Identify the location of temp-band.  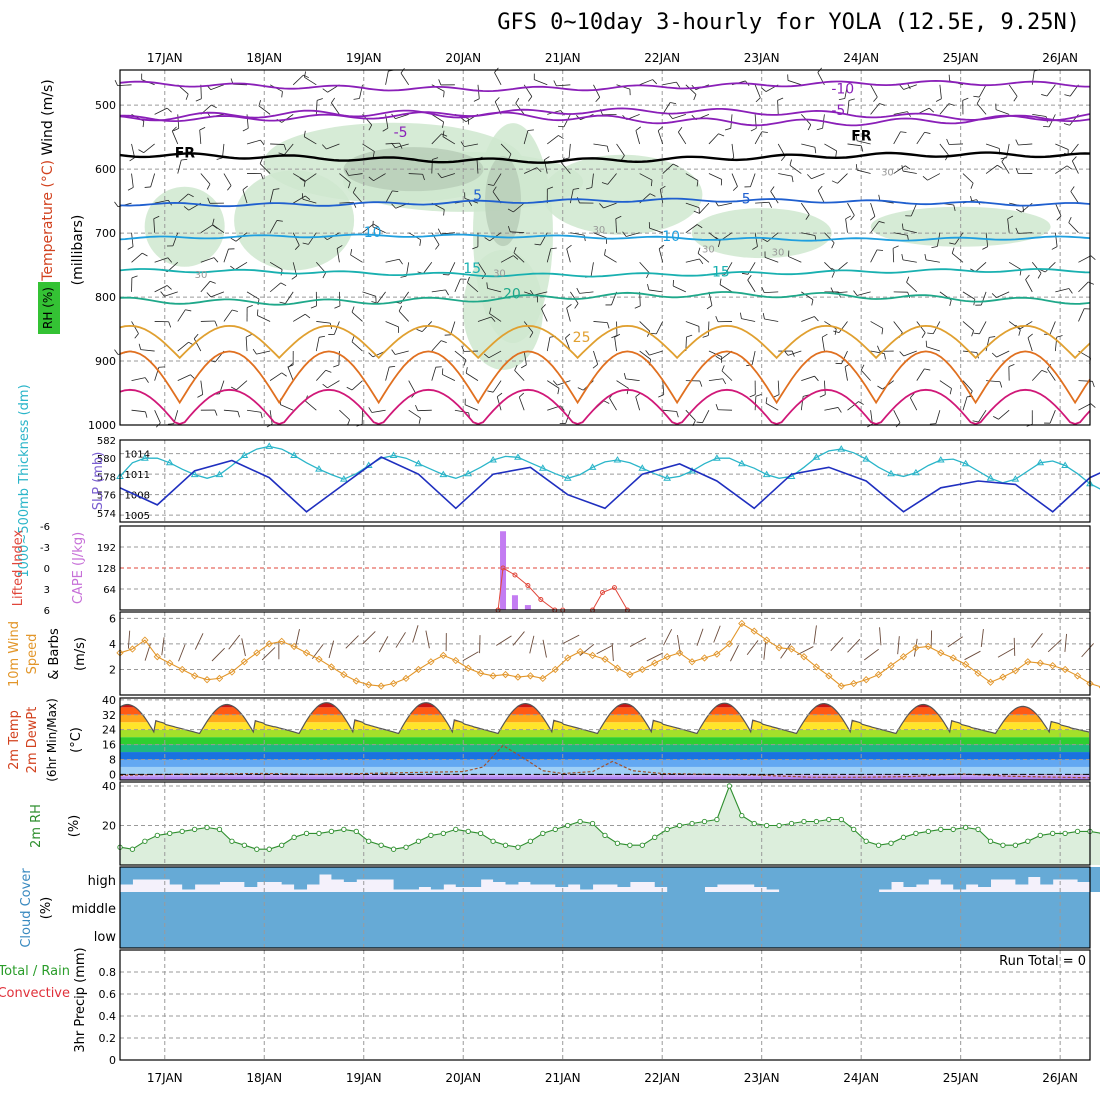
(605, 741).